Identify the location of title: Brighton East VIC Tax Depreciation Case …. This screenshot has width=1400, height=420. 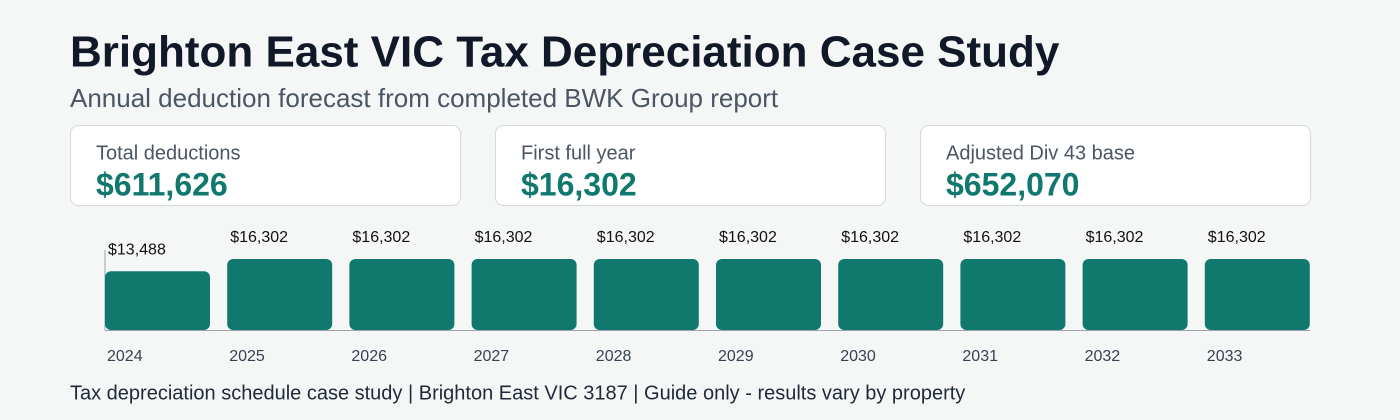
(565, 52).